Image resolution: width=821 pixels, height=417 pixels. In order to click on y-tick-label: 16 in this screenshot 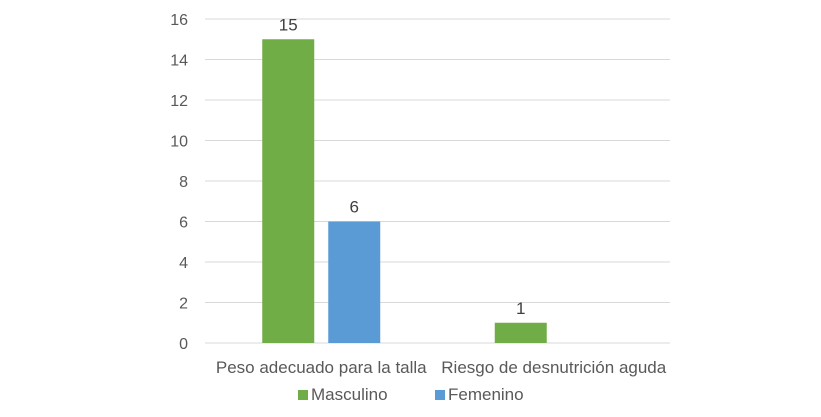, I will do `click(179, 20)`.